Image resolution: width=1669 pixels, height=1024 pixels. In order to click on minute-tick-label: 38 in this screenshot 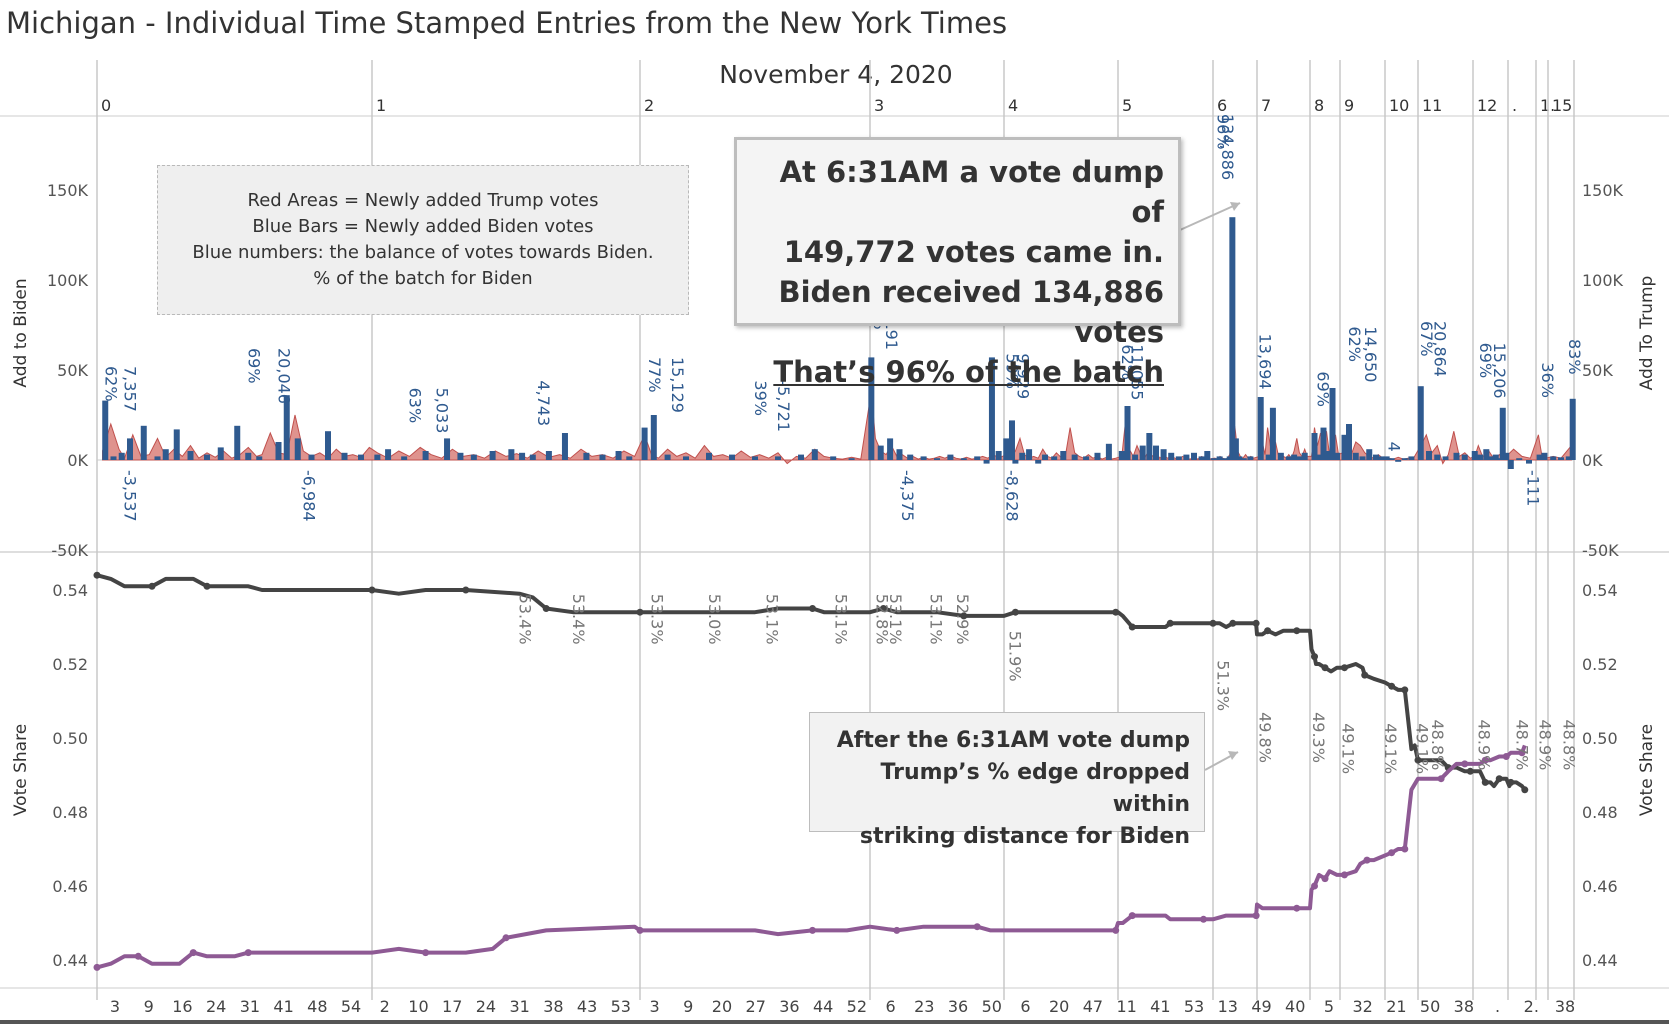, I will do `click(1565, 1006)`.